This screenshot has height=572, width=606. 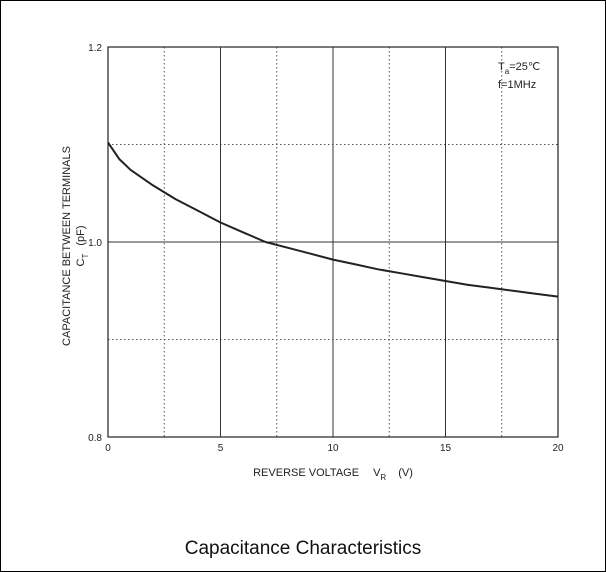 What do you see at coordinates (95, 48) in the screenshot?
I see `y-tick-label: 1.2` at bounding box center [95, 48].